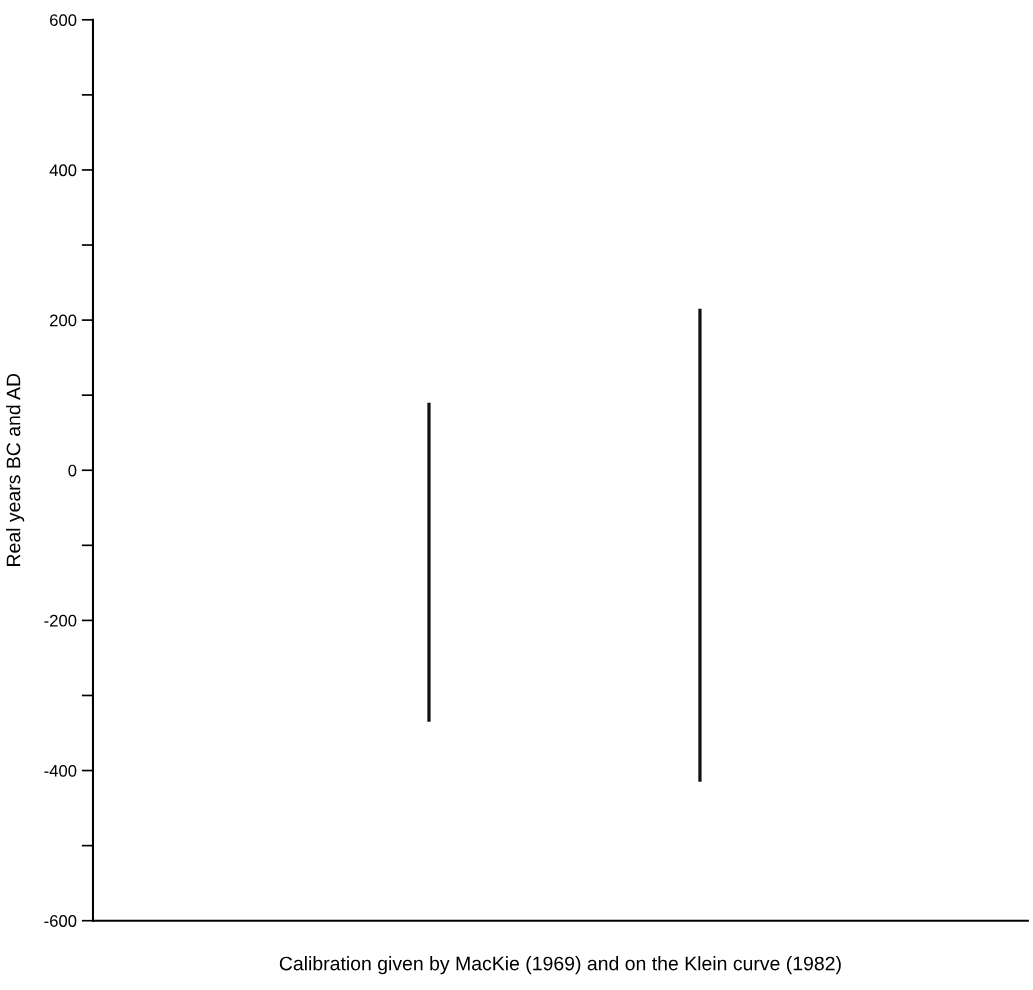 The height and width of the screenshot is (990, 1033). Describe the element at coordinates (72, 470) in the screenshot. I see `y-tick-label: 0` at that location.